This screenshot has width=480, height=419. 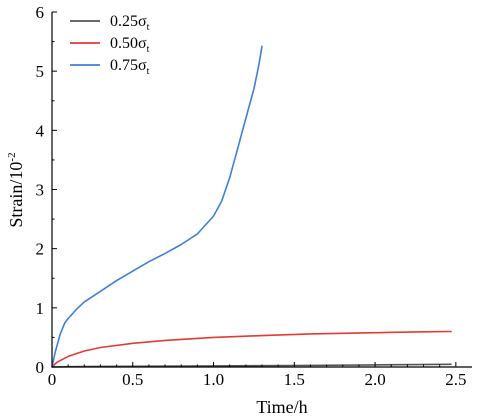 What do you see at coordinates (40, 71) in the screenshot?
I see `y-tick-label: 5` at bounding box center [40, 71].